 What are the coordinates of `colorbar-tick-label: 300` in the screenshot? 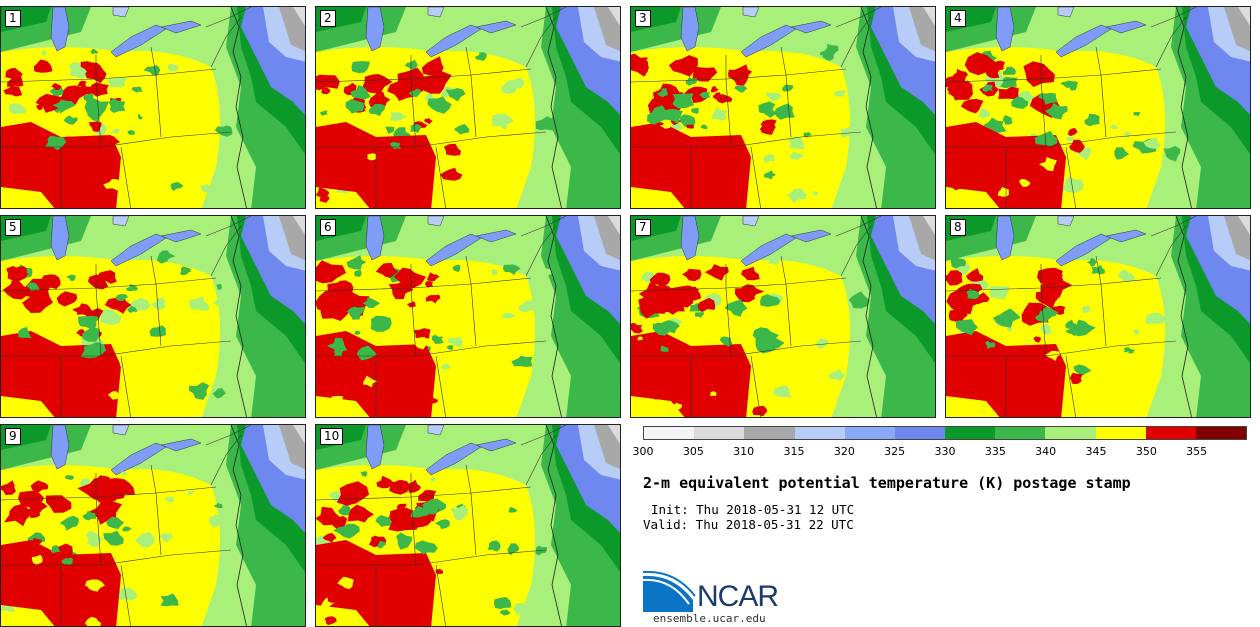 It's located at (643, 451).